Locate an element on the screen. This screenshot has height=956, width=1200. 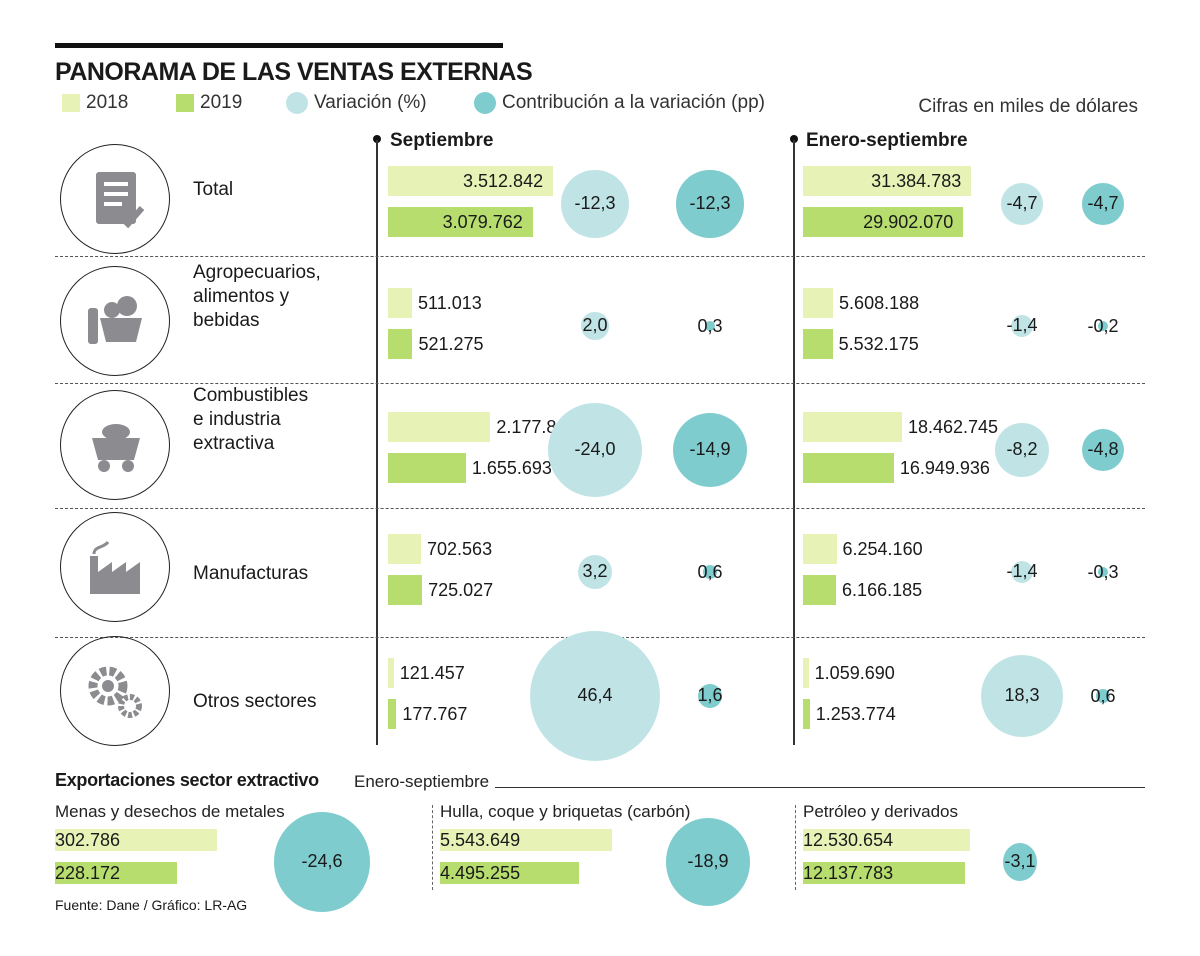
value-y2018: 31.384.783 is located at coordinates (916, 181).